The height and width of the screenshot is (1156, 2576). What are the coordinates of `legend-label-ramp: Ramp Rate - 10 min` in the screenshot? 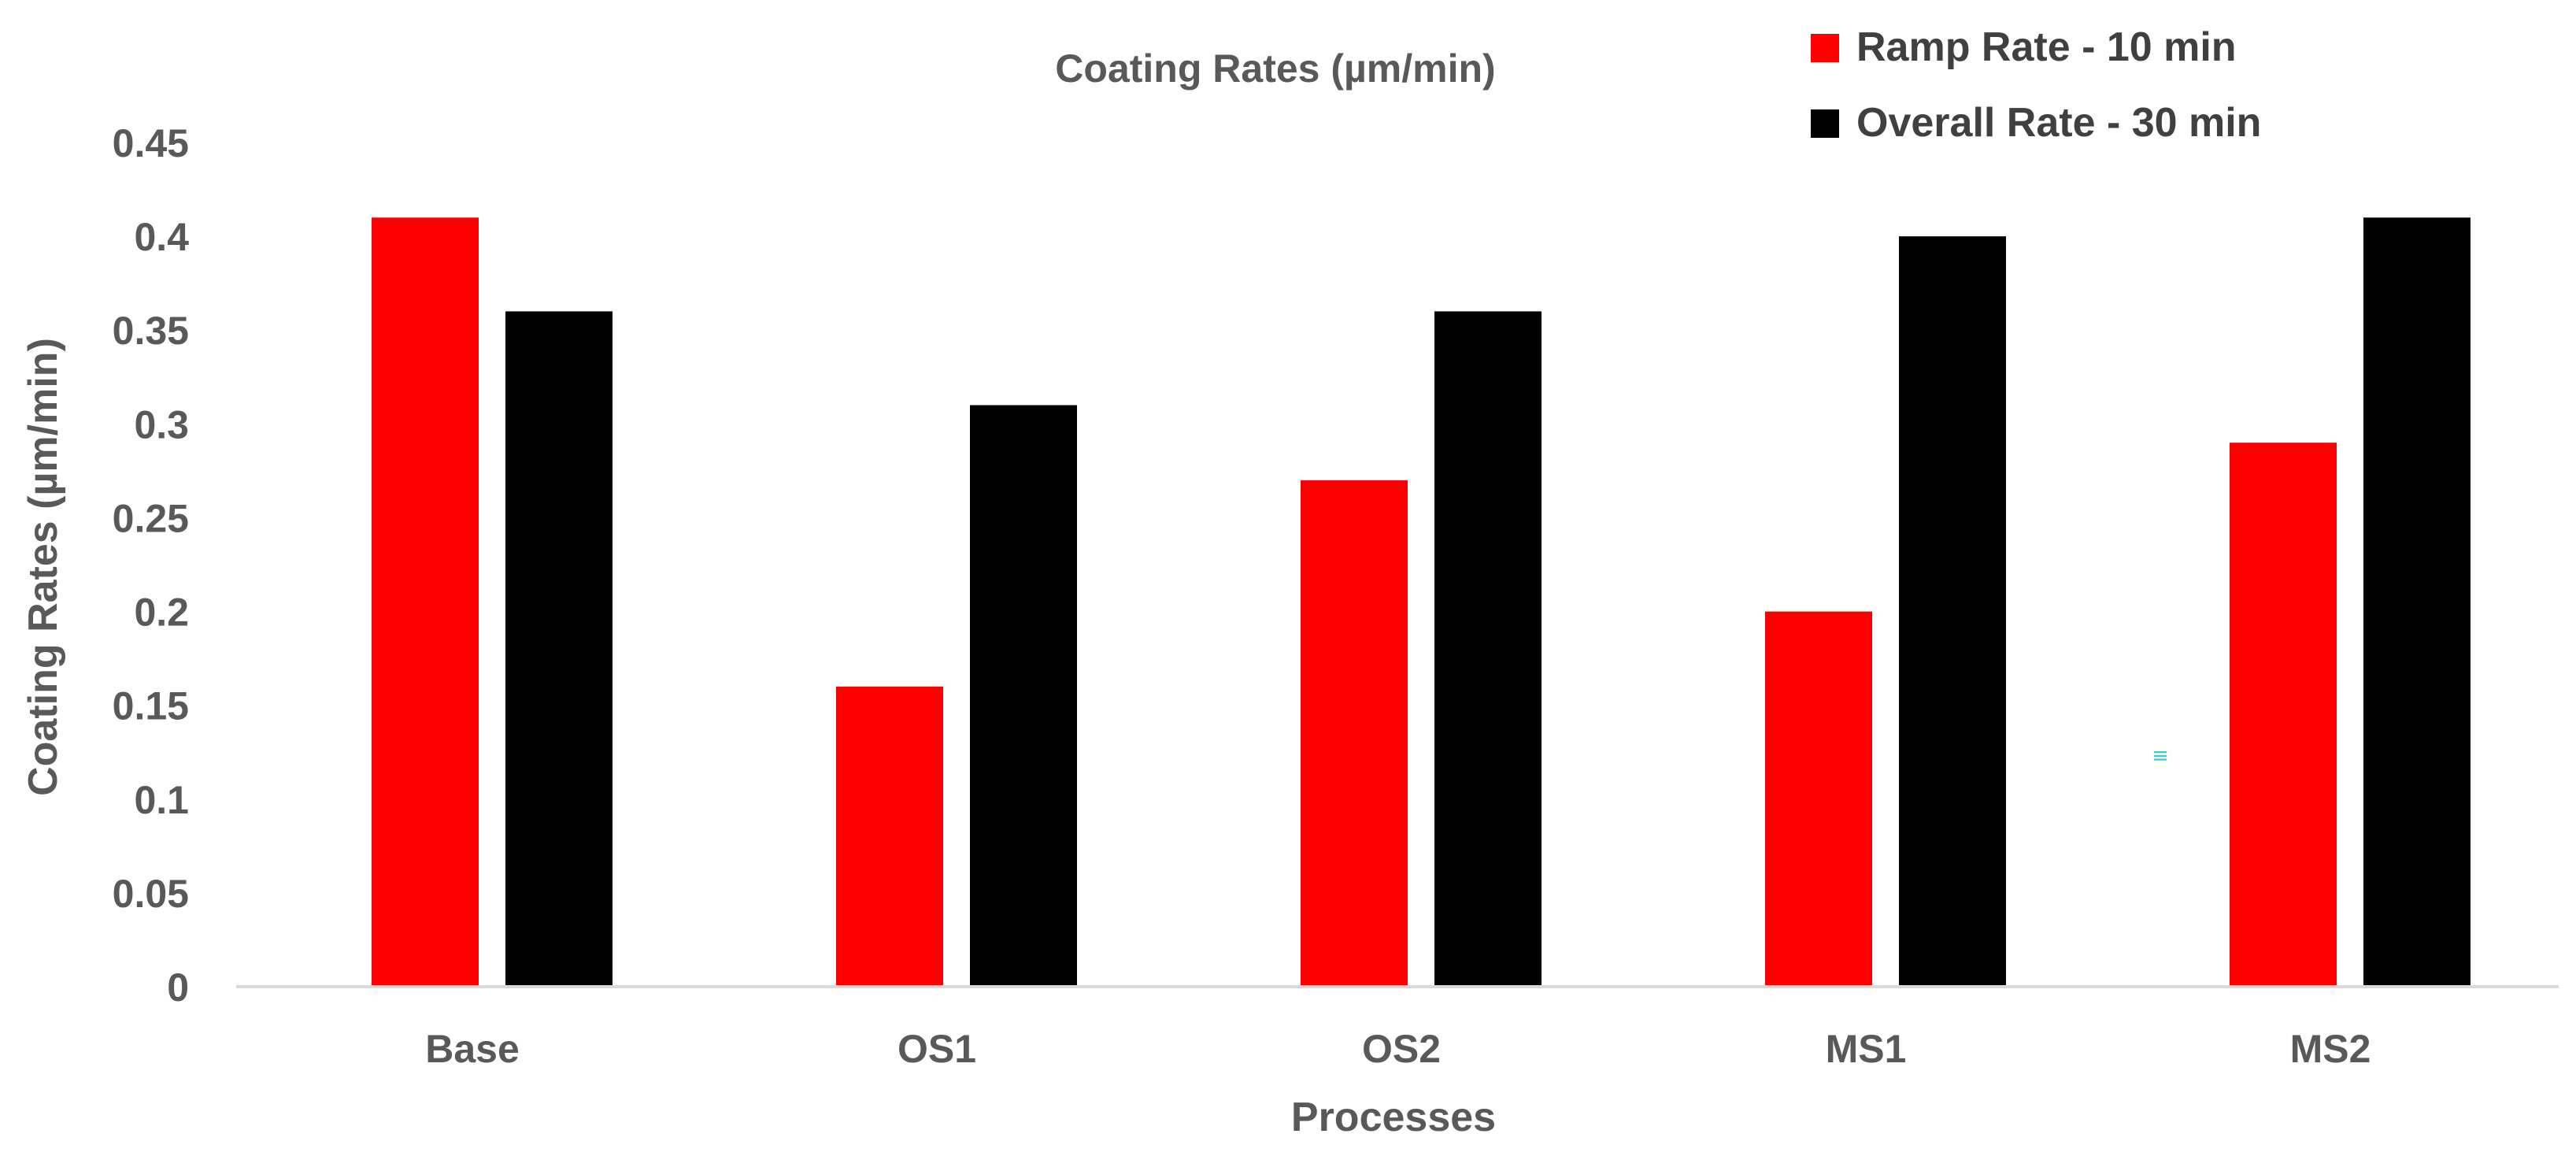 It's located at (2046, 47).